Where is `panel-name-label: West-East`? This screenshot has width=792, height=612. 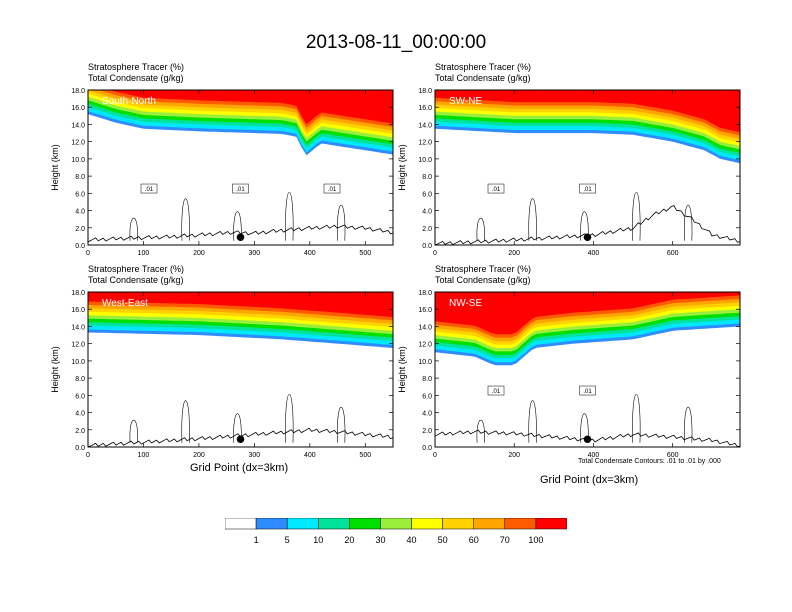
panel-name-label: West-East is located at coordinates (125, 303).